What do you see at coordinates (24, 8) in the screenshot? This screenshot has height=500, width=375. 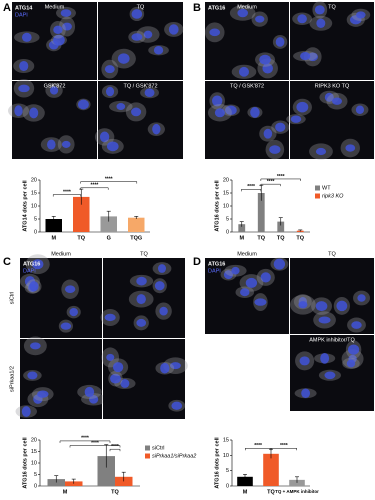 I see `image-label: ATG14` at bounding box center [24, 8].